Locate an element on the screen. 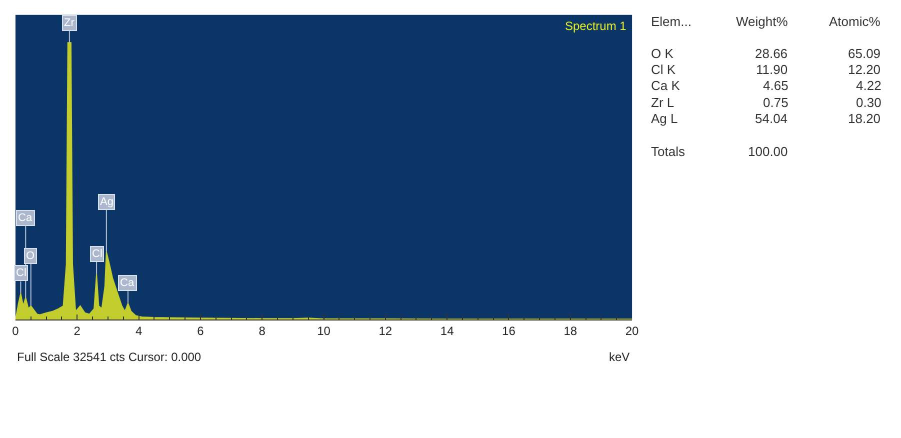 Image resolution: width=901 pixels, height=438 pixels. category-label: Ca K is located at coordinates (665, 85).